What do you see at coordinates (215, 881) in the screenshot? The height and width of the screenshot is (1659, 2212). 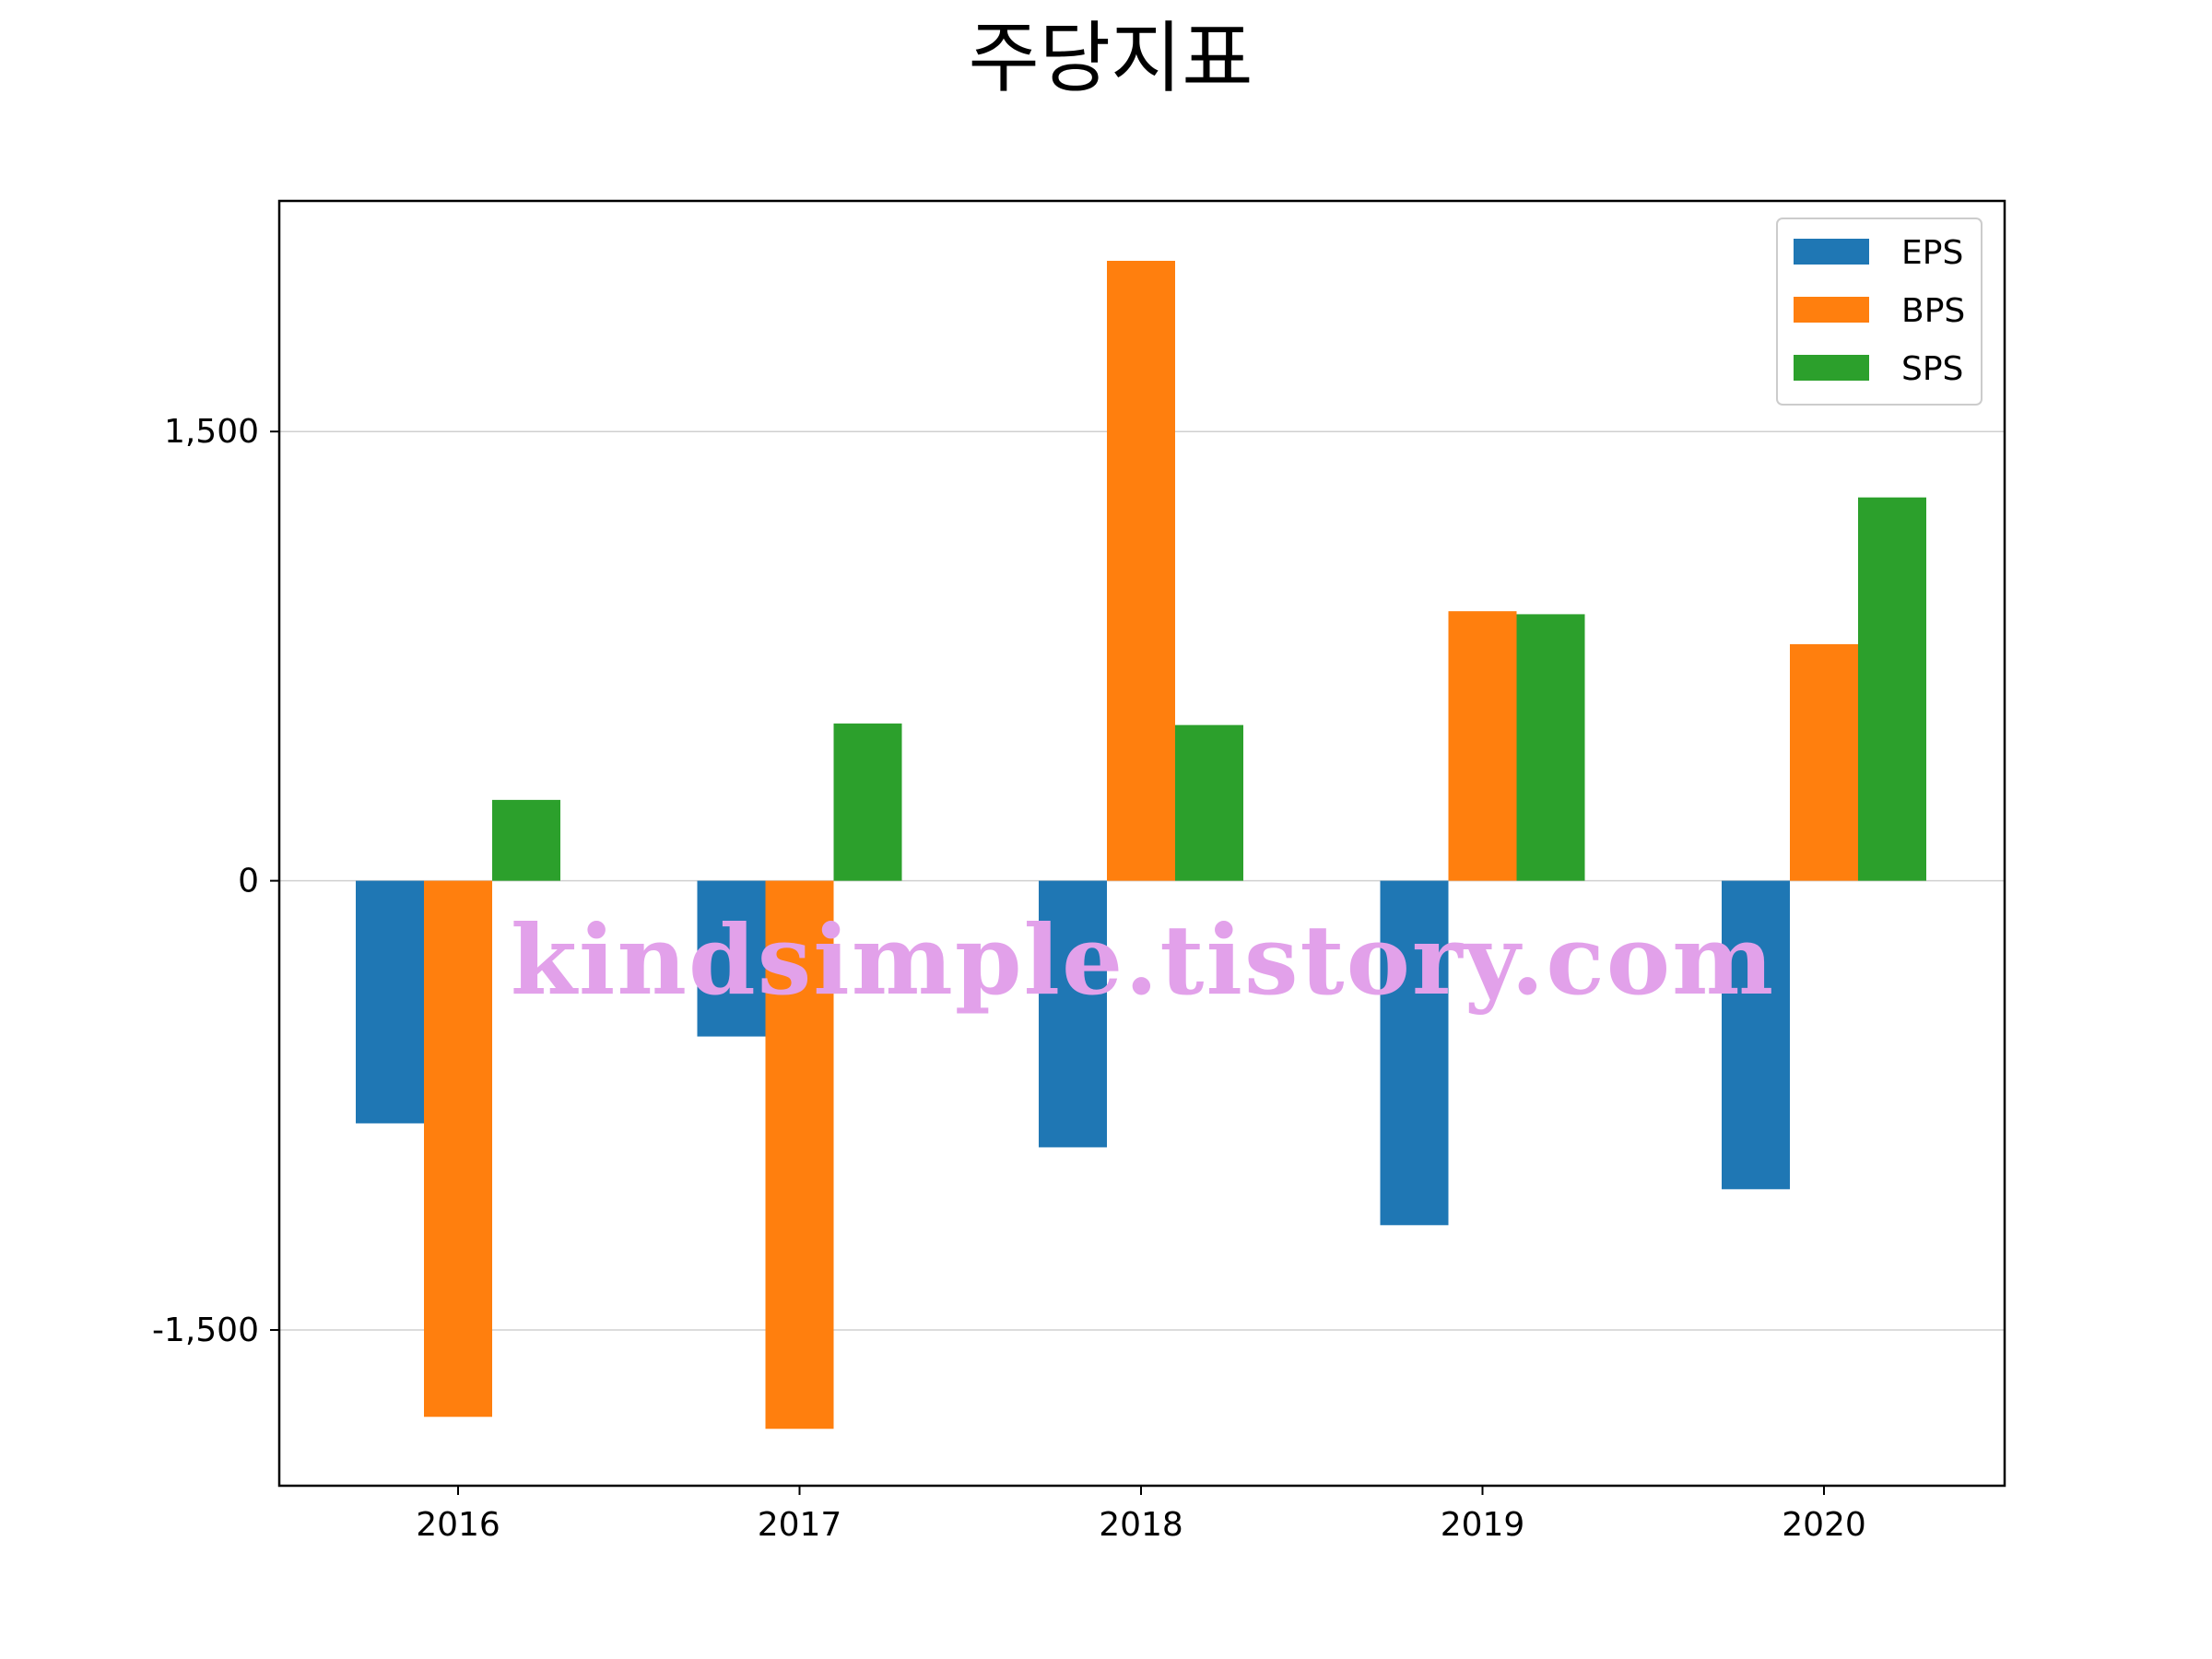 I see `y-axis: -1,500 0 1,500` at bounding box center [215, 881].